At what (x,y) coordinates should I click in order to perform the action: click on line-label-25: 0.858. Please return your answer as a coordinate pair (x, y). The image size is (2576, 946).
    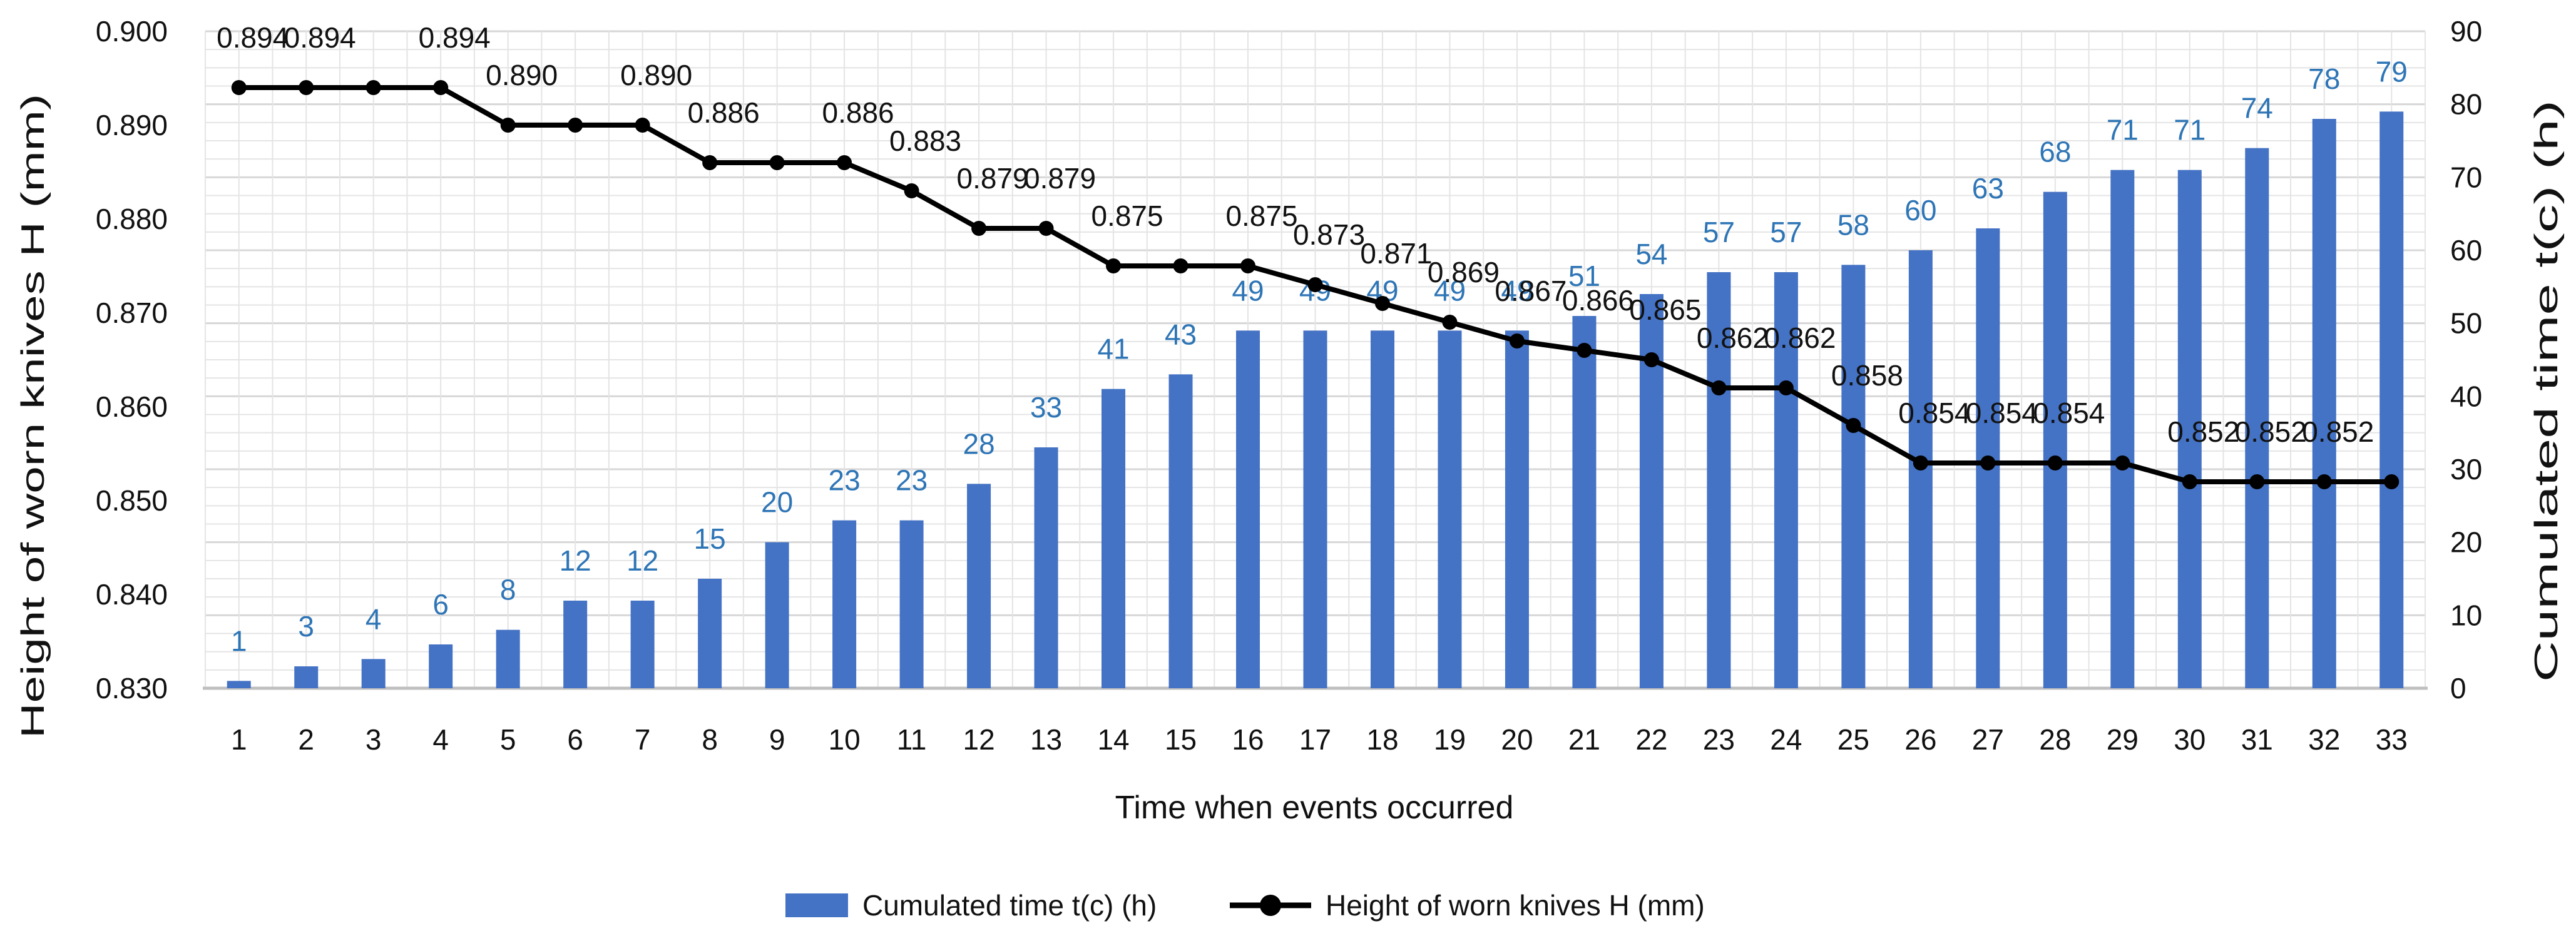
    Looking at the image, I should click on (1867, 375).